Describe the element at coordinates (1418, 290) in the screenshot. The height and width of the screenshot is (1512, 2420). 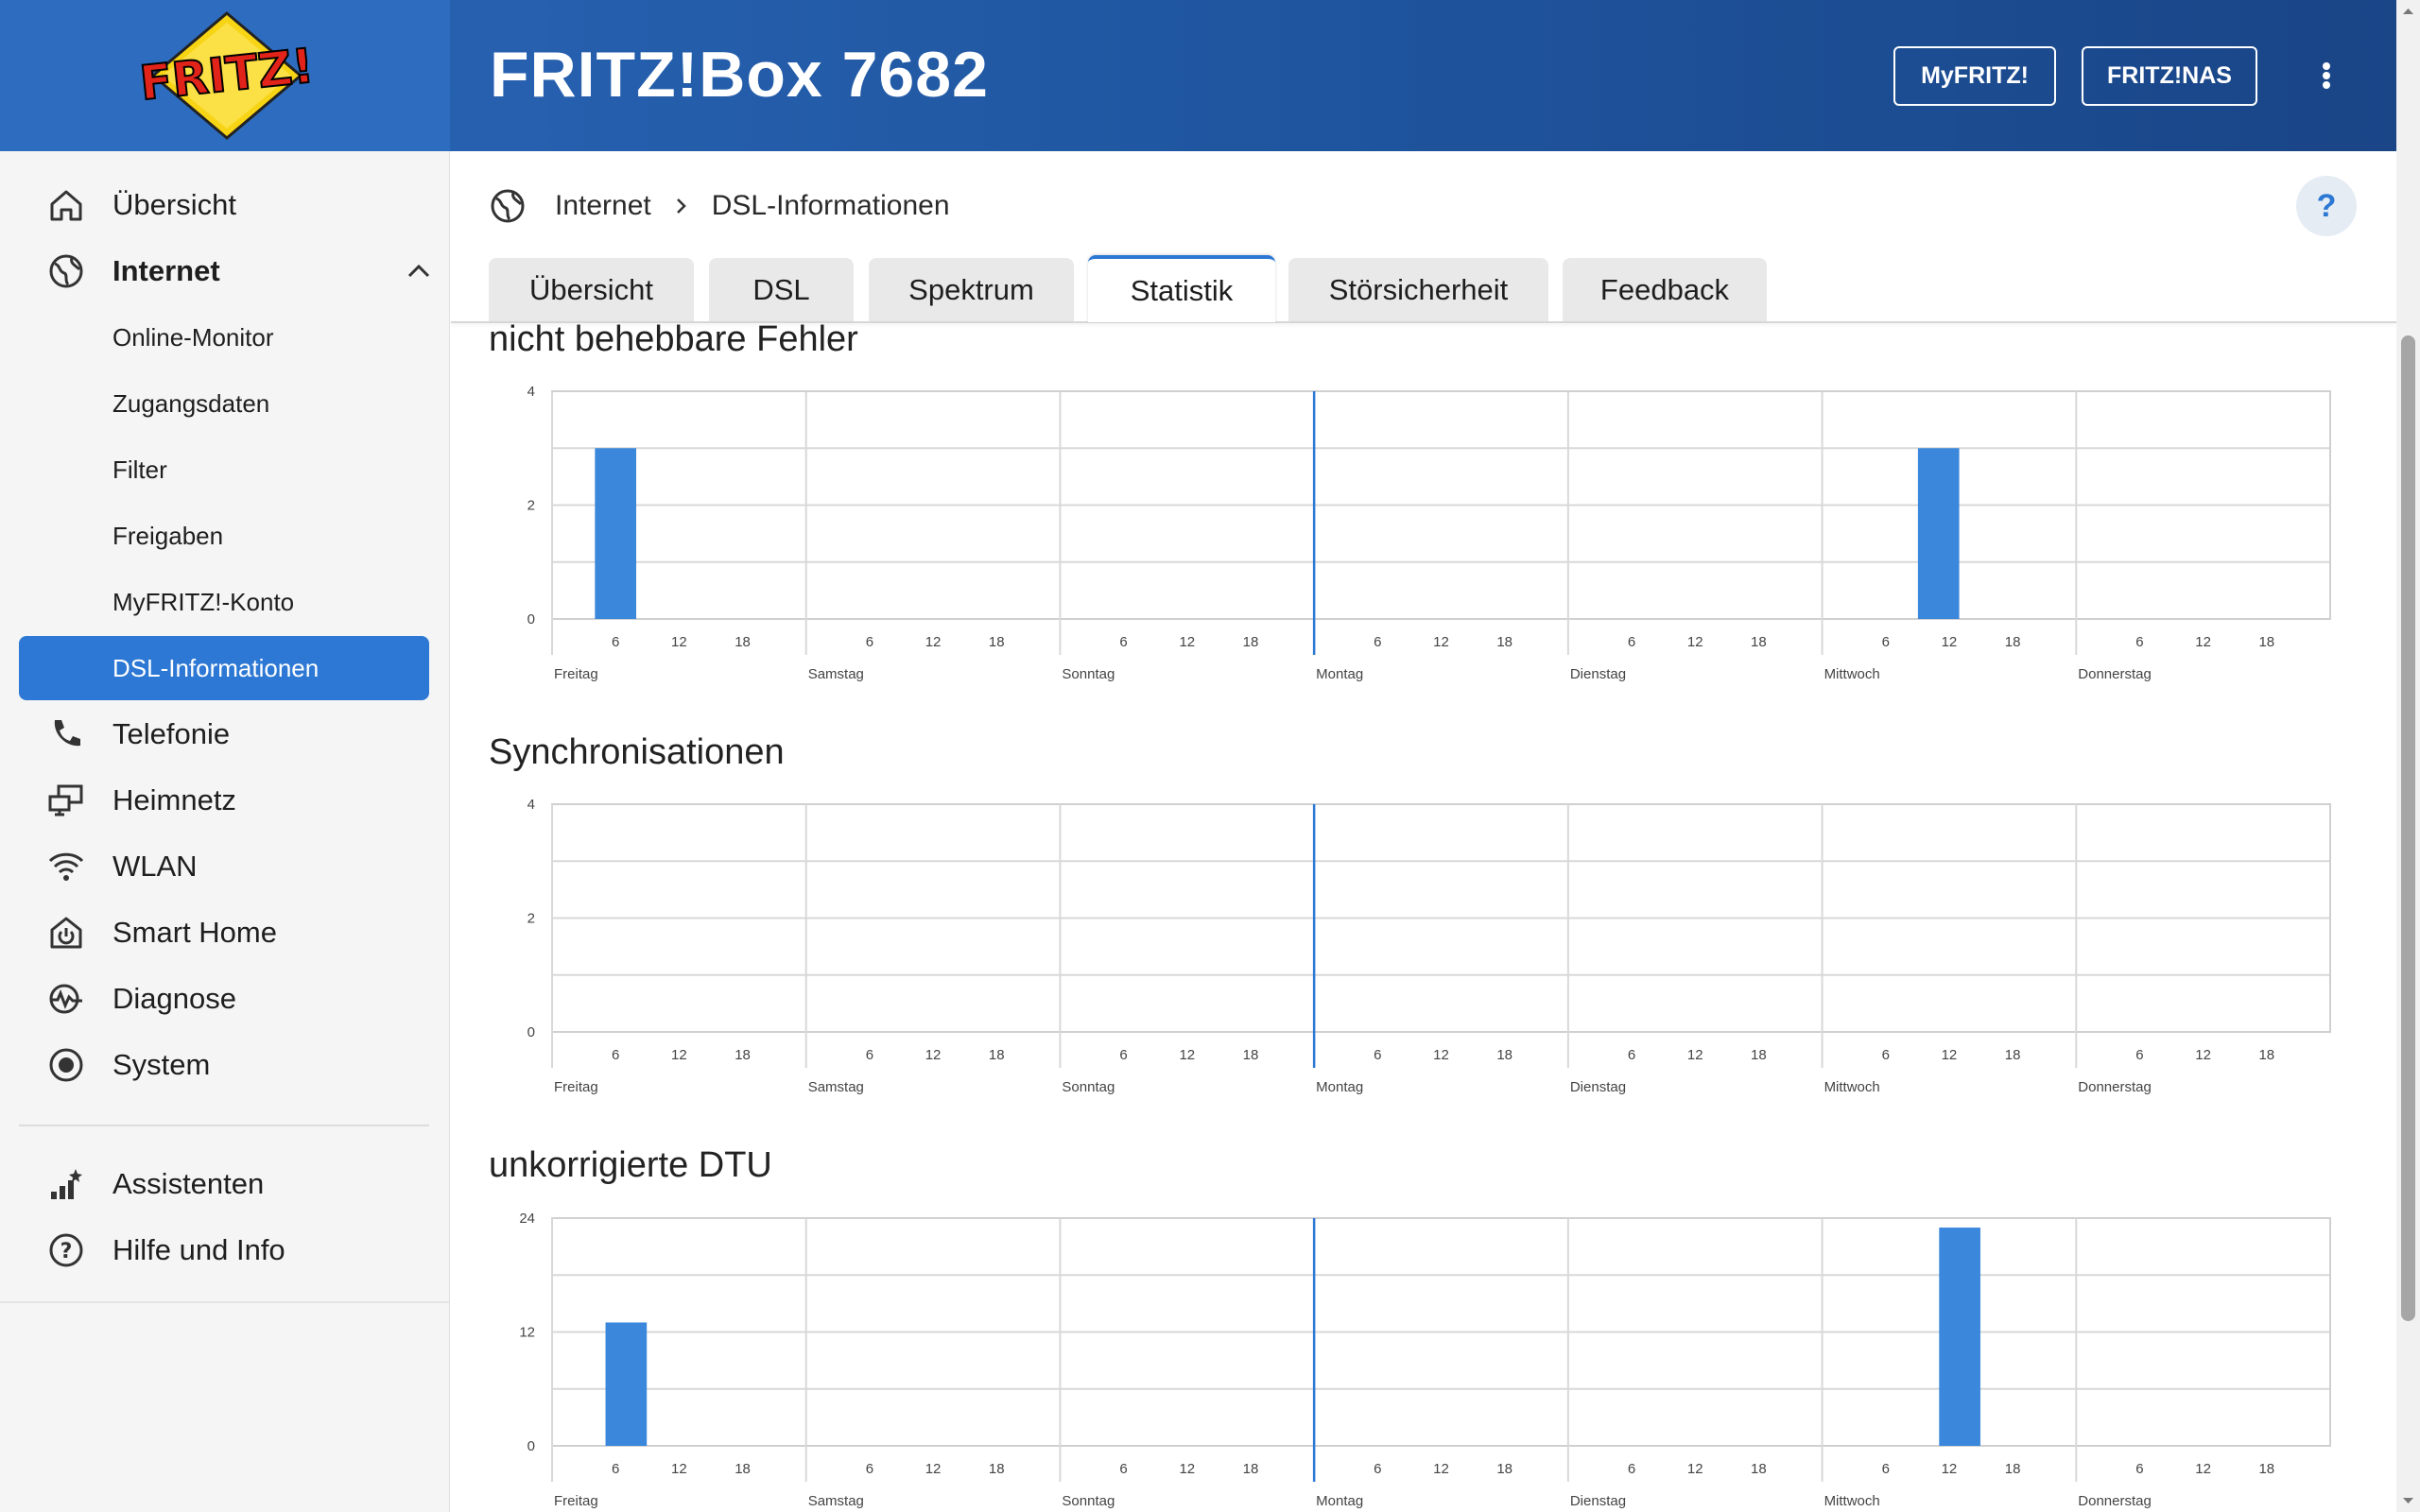
I see `tab-stoersicherheit: Störsicherheit` at that location.